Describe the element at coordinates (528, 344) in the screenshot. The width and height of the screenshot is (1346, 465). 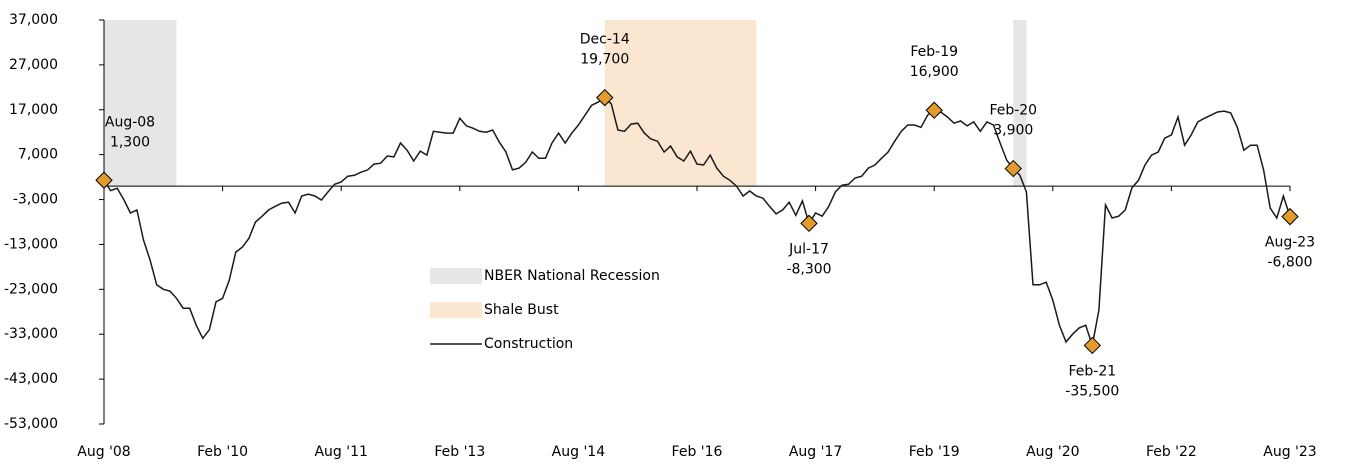
I see `legend-label: Construction` at that location.